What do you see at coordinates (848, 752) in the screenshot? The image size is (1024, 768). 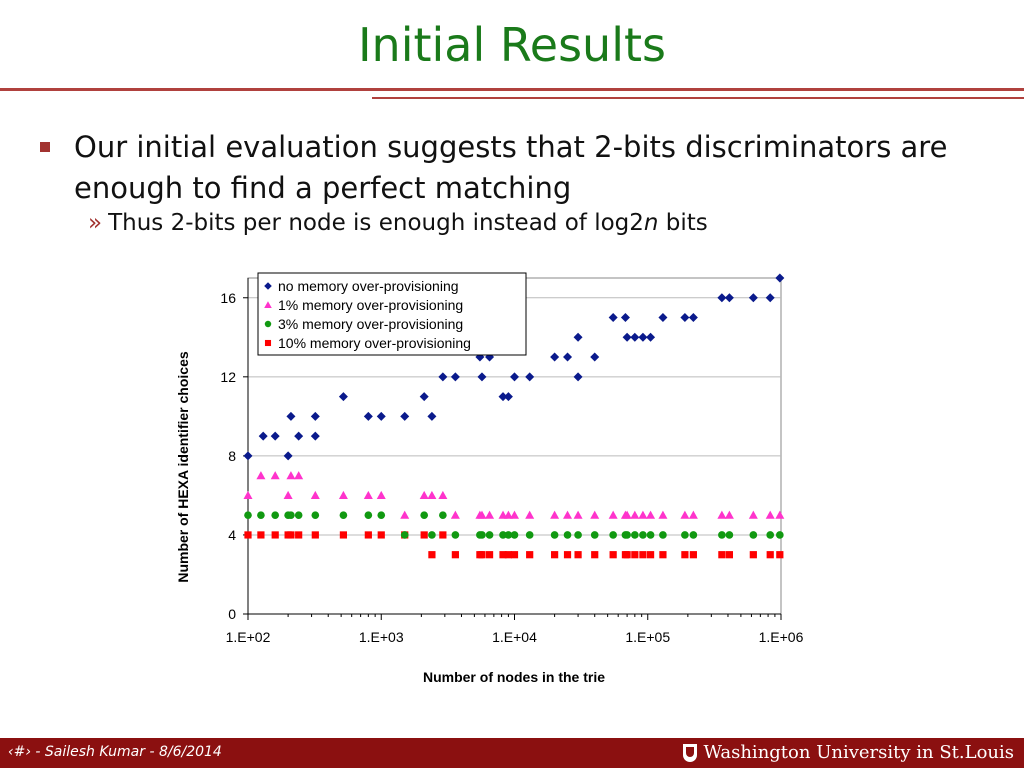 I see `university-logo: Washington University in St.Louis` at bounding box center [848, 752].